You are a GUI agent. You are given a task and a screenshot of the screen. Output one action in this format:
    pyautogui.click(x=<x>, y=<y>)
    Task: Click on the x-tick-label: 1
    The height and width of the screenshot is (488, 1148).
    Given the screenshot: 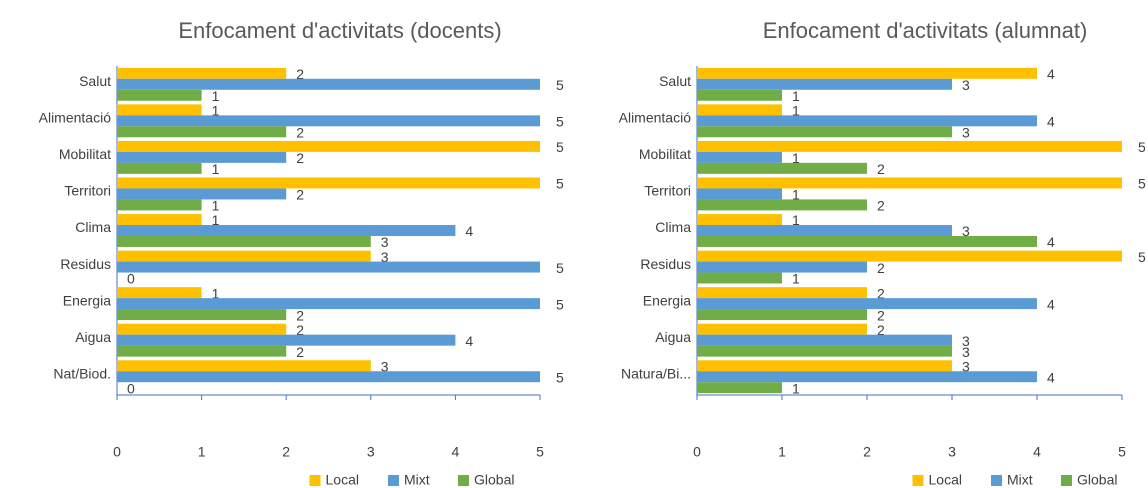 What is the action you would take?
    pyautogui.click(x=202, y=452)
    